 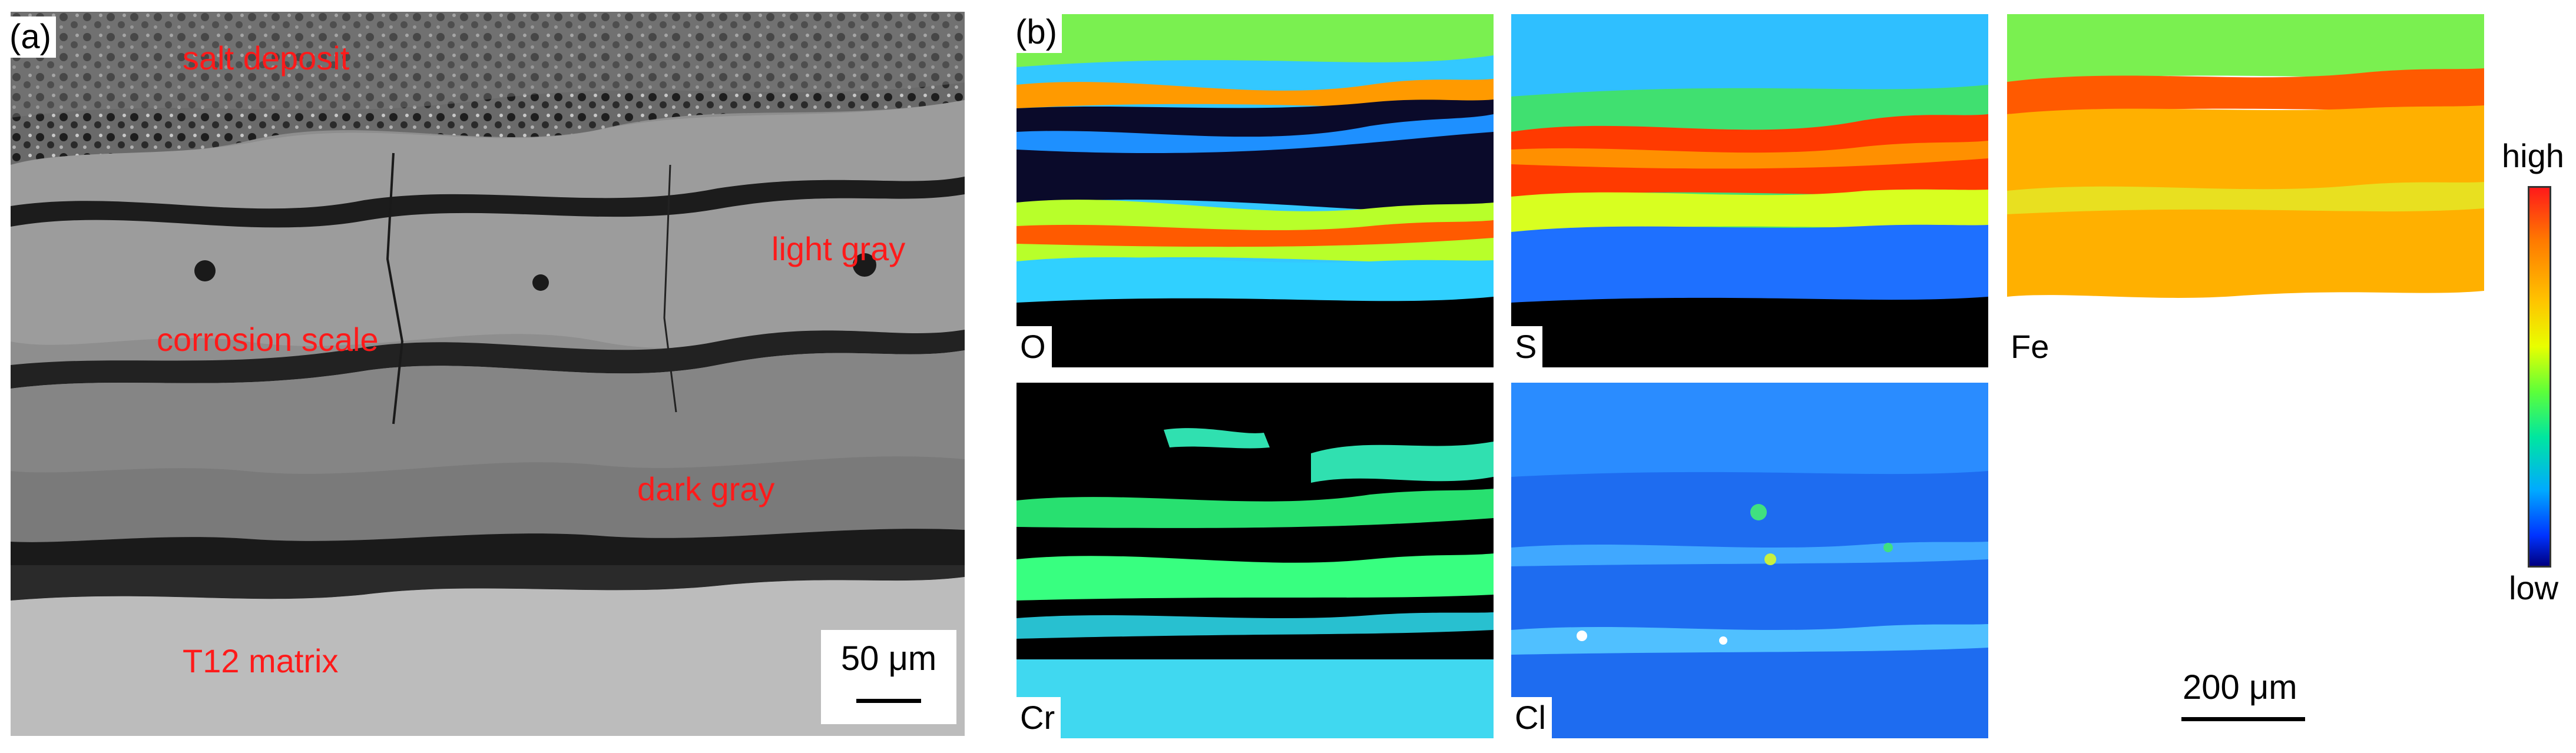 What do you see at coordinates (888, 659) in the screenshot?
I see `sem-scale-bar-text: 50 μm` at bounding box center [888, 659].